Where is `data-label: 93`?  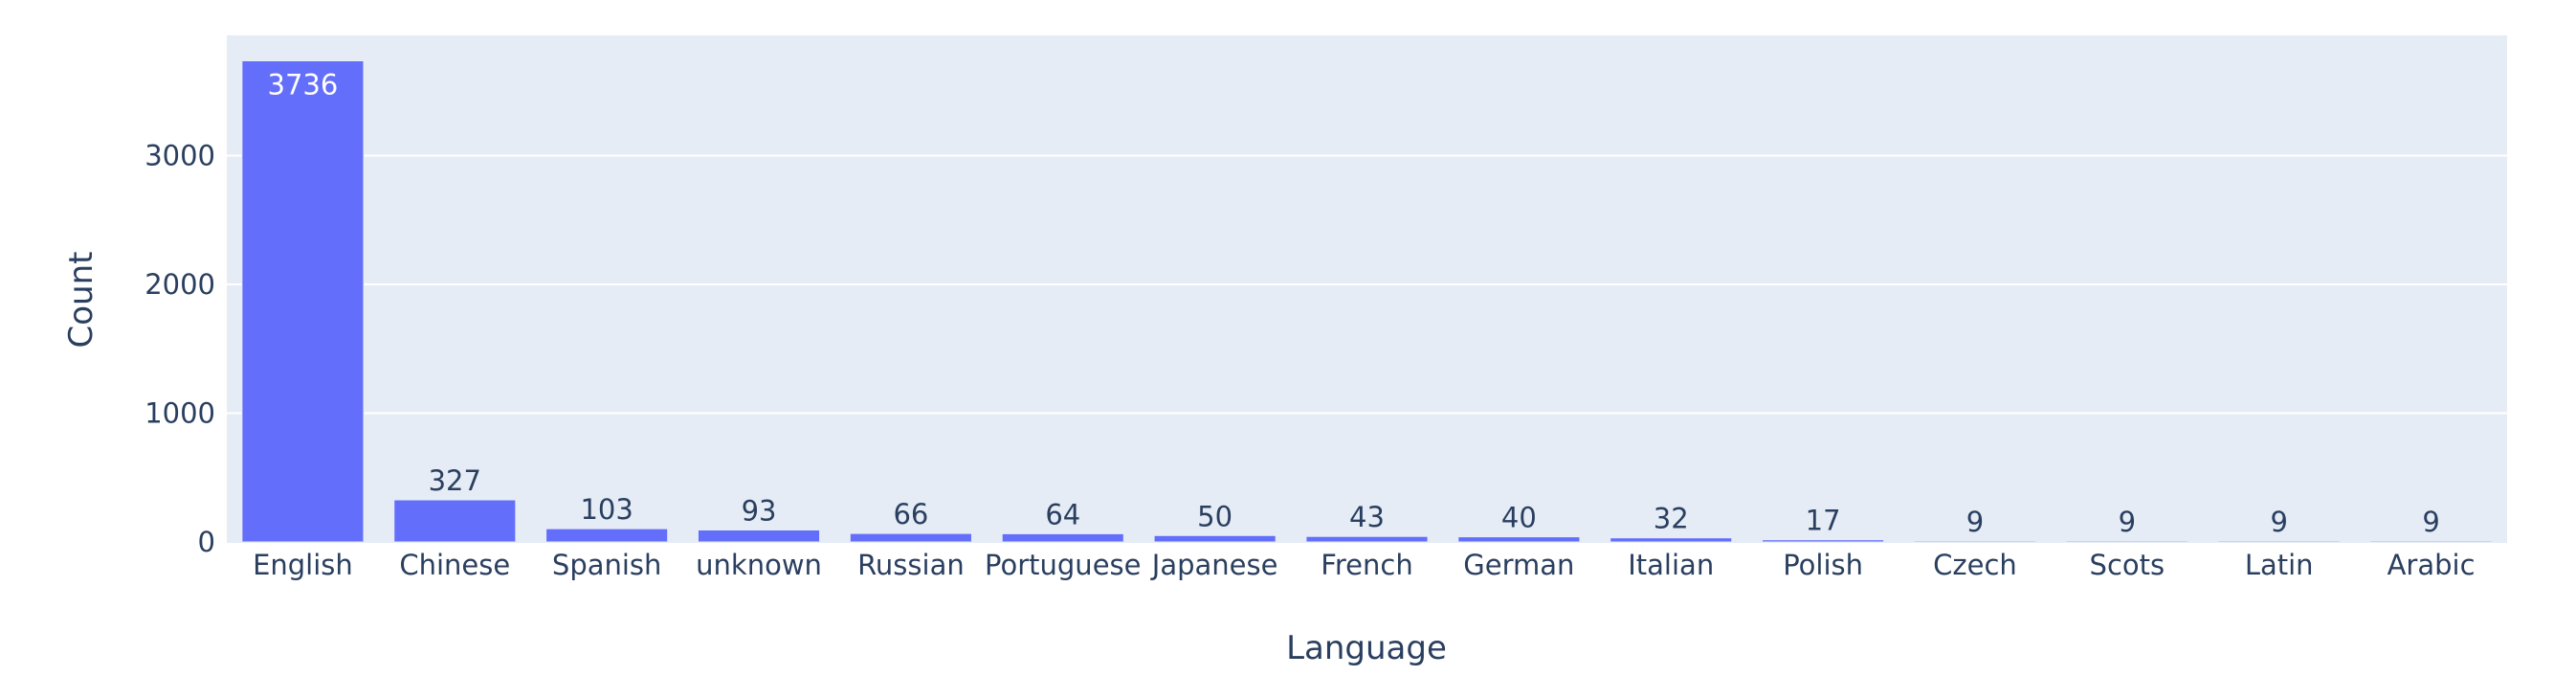 data-label: 93 is located at coordinates (759, 510).